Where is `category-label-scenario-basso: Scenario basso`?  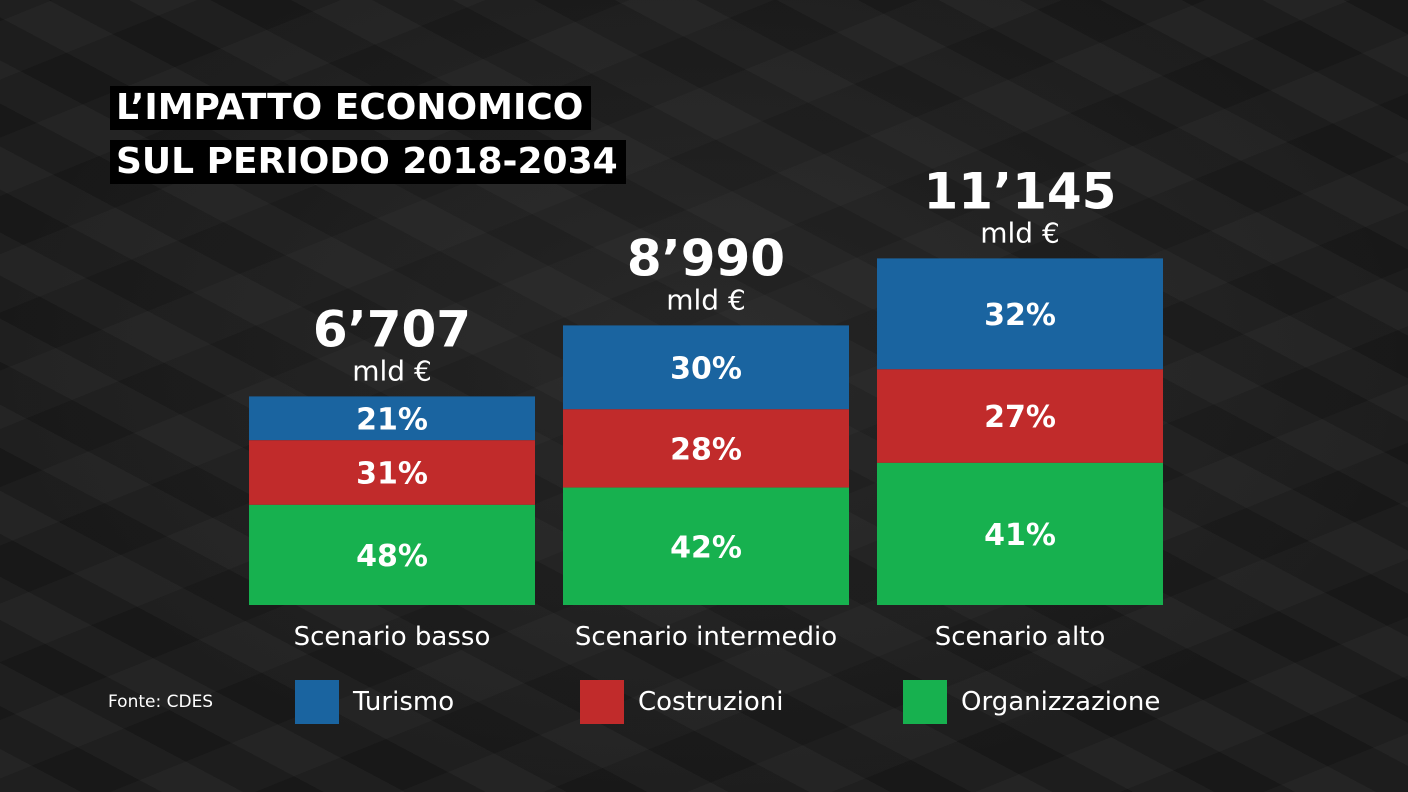 category-label-scenario-basso: Scenario basso is located at coordinates (392, 637).